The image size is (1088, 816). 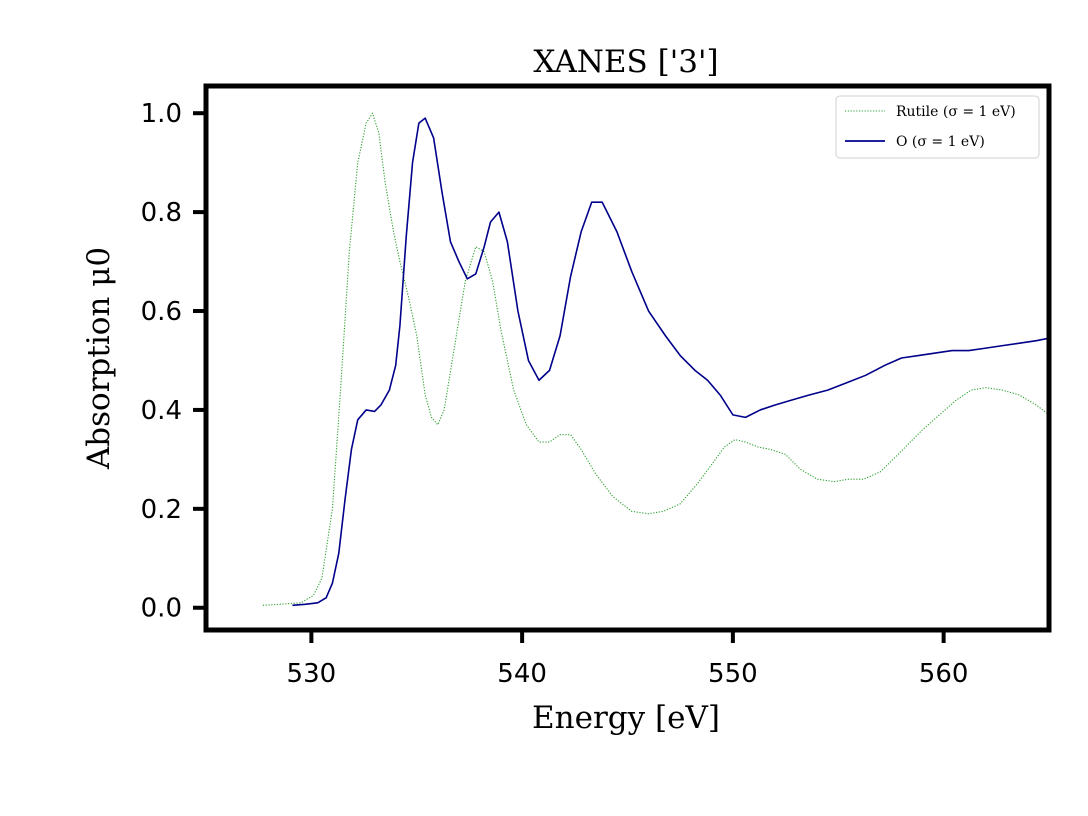 What do you see at coordinates (161, 312) in the screenshot?
I see `y-tick-label: 0.6` at bounding box center [161, 312].